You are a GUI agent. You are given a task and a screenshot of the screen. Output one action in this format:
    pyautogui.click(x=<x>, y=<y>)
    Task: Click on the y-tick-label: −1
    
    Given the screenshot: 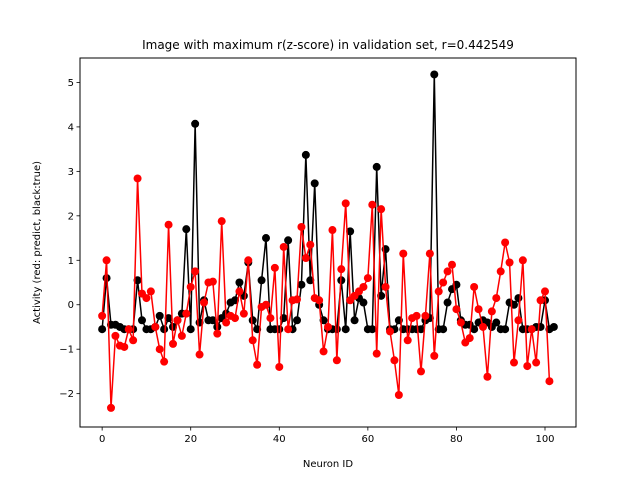 What is the action you would take?
    pyautogui.click(x=66, y=350)
    